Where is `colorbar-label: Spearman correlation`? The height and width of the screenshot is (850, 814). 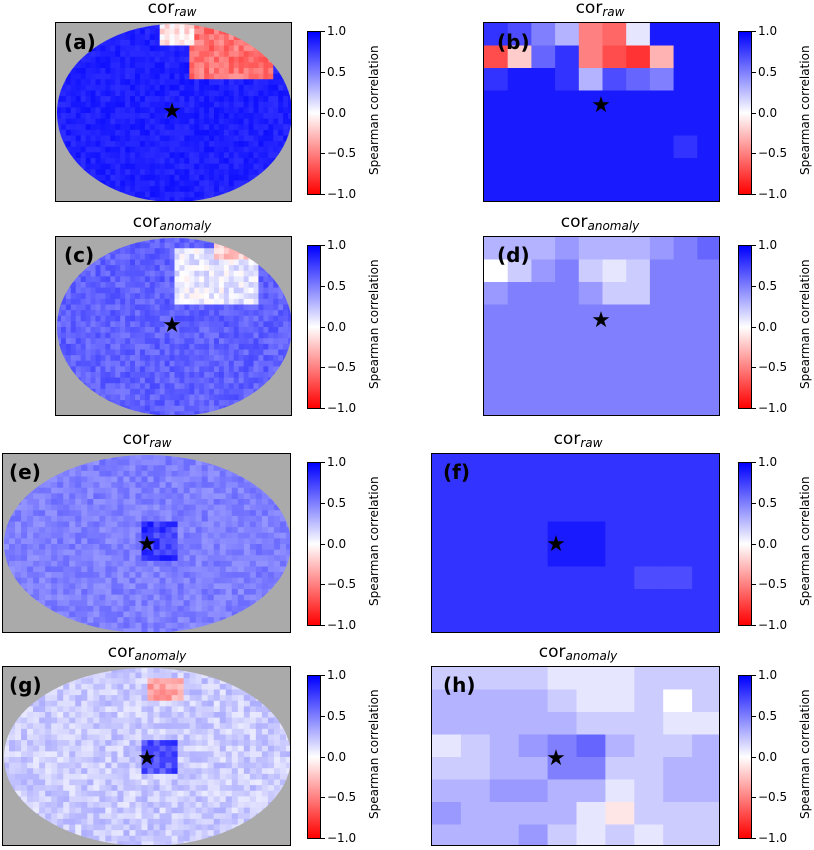 colorbar-label: Spearman correlation is located at coordinates (374, 541).